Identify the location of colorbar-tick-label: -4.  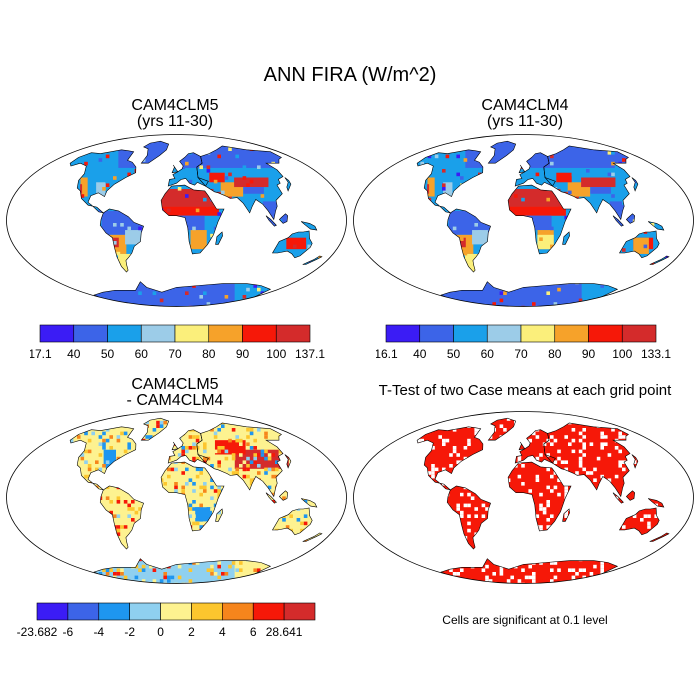
(98, 632).